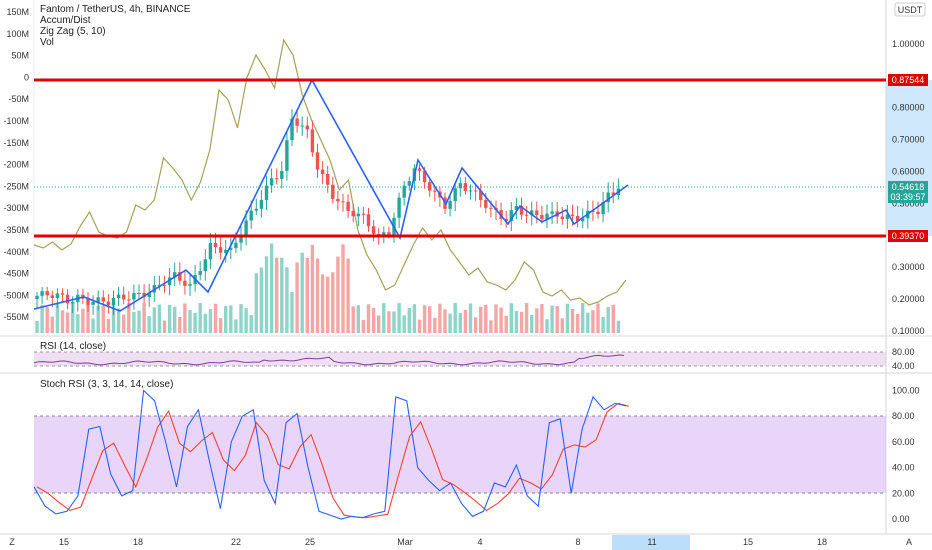 The image size is (932, 550). Describe the element at coordinates (460, 359) in the screenshot. I see `rsi-band` at that location.